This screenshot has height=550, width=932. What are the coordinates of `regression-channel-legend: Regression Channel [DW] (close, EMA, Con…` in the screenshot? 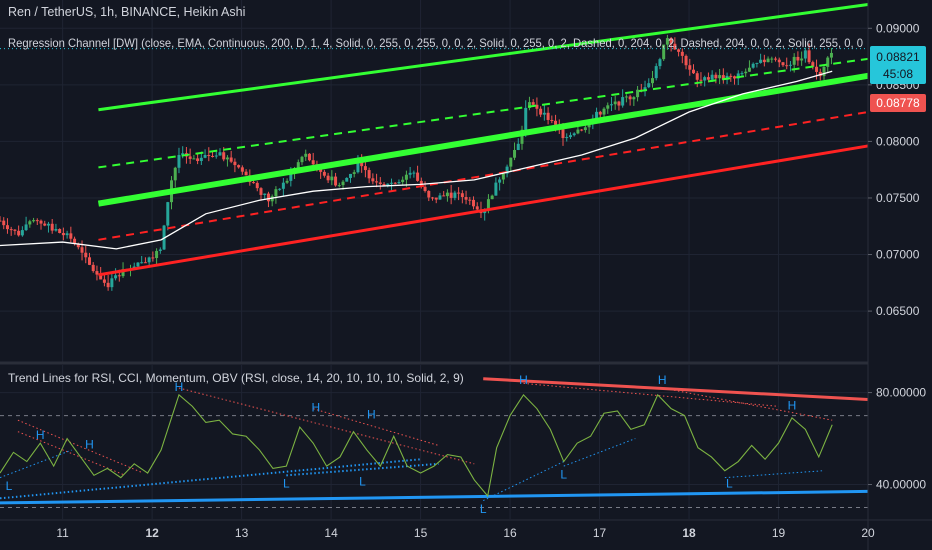 It's located at (435, 43).